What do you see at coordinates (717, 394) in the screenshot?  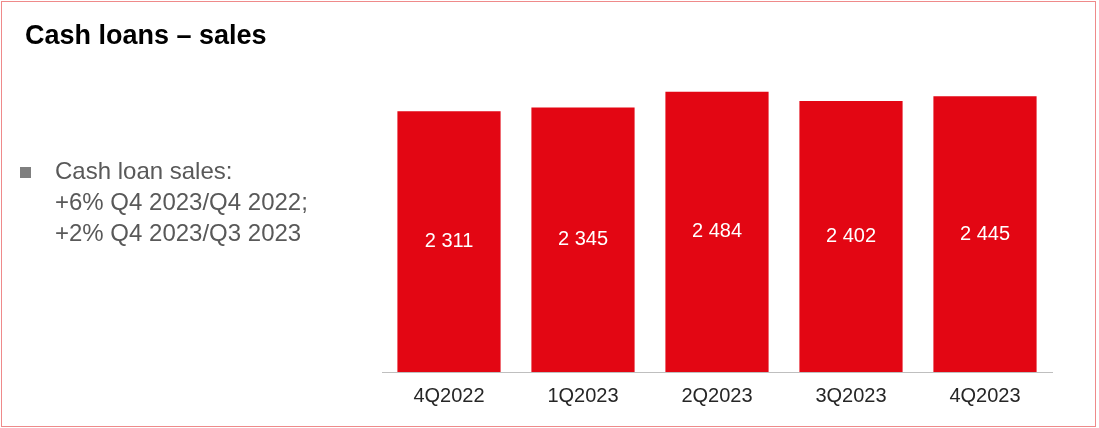 I see `x-tick-label: 2Q2023` at bounding box center [717, 394].